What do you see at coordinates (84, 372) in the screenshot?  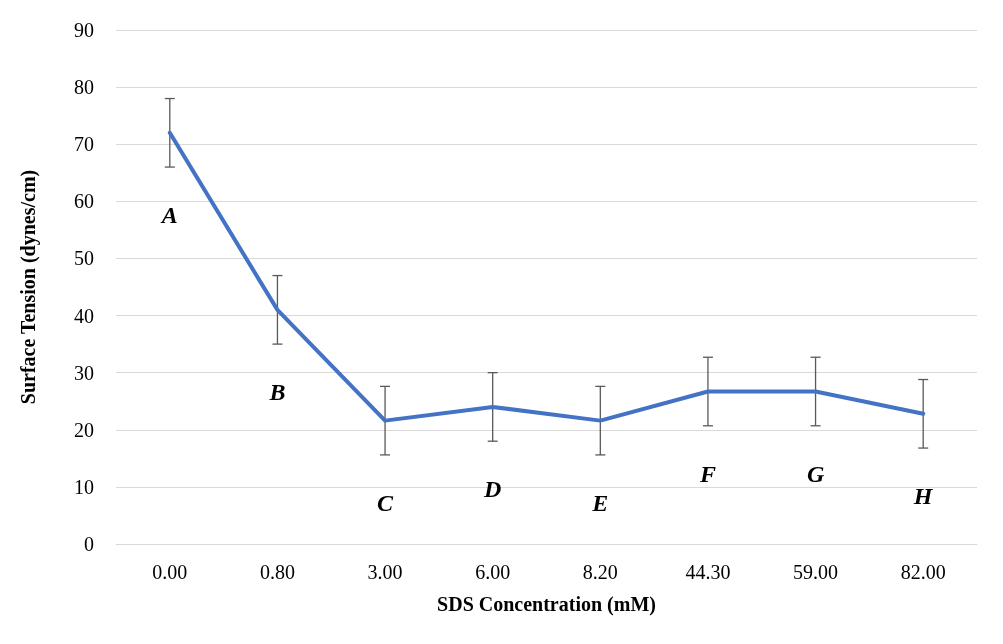 I see `y-tick-label: 30` at bounding box center [84, 372].